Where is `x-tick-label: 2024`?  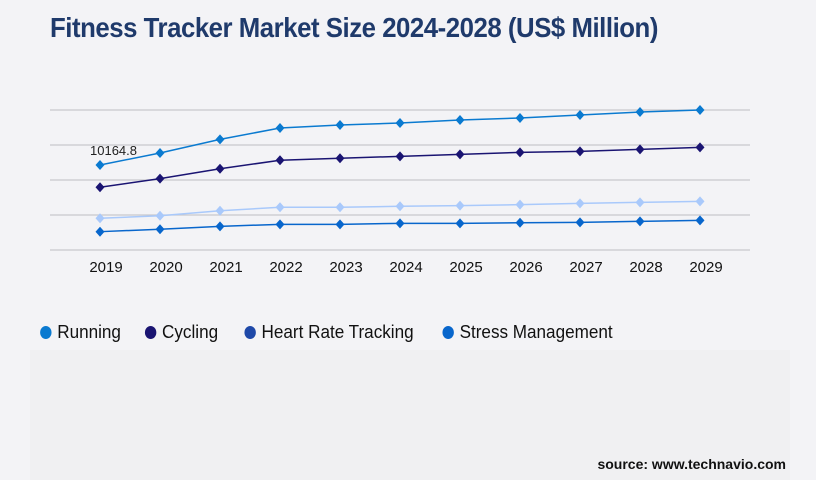
x-tick-label: 2024 is located at coordinates (405, 267).